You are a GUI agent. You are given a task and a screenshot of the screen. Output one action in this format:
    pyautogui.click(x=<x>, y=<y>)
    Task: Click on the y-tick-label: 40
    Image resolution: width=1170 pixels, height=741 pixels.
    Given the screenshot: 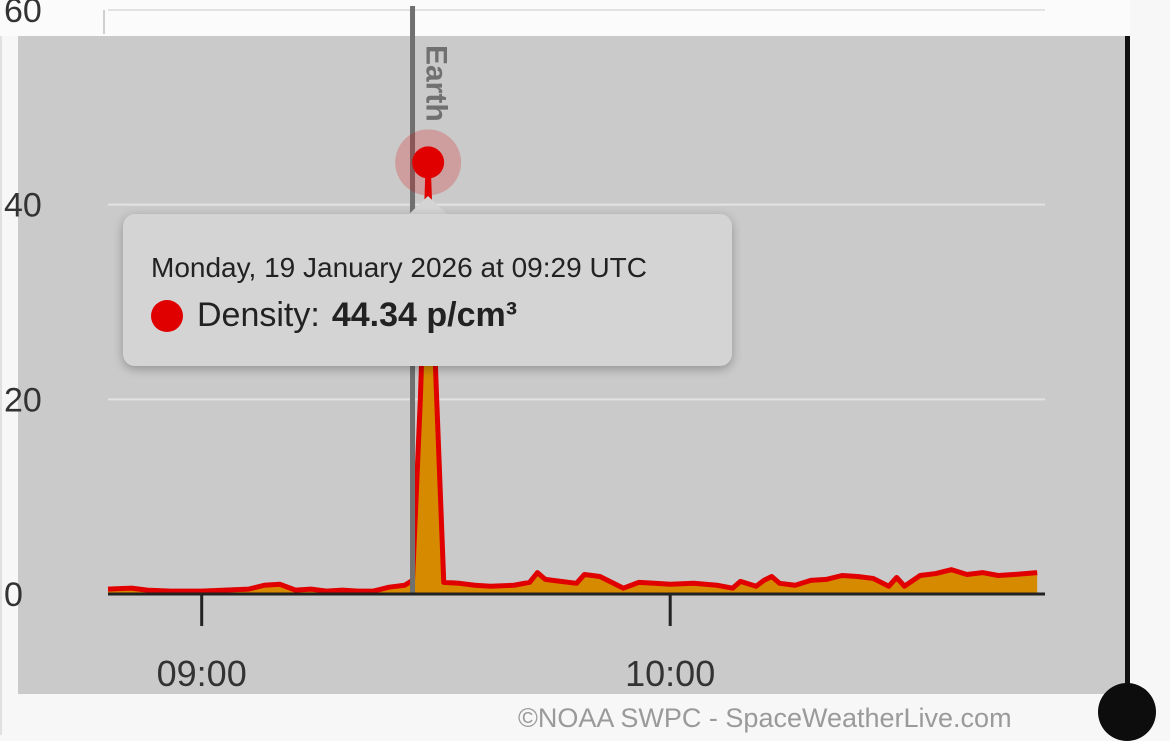 What is the action you would take?
    pyautogui.click(x=23, y=206)
    